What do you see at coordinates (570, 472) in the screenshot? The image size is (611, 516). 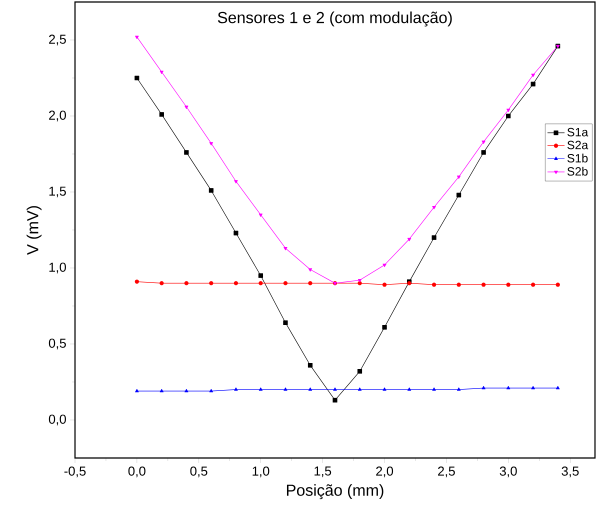 I see `x-tick-label: 3,5` at bounding box center [570, 472].